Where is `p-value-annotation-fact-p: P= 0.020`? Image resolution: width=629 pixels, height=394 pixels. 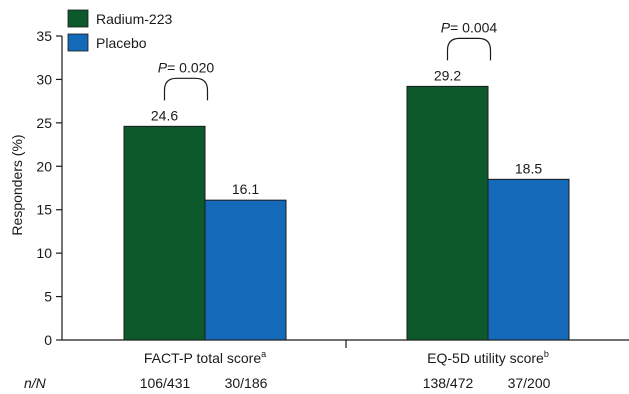
p-value-annotation-fact-p: P= 0.020 is located at coordinates (186, 80).